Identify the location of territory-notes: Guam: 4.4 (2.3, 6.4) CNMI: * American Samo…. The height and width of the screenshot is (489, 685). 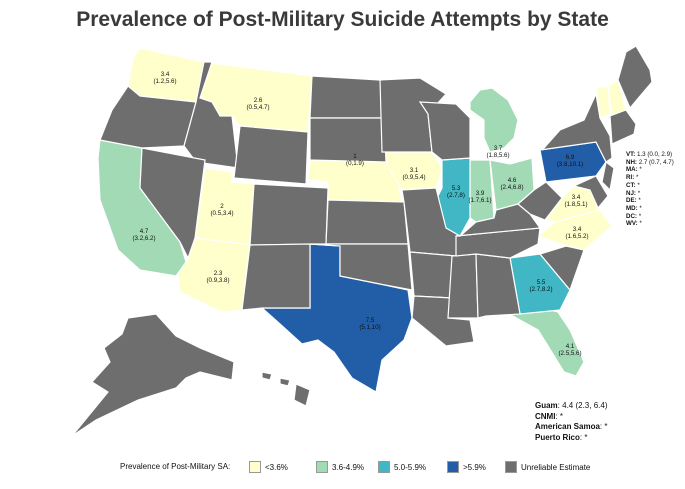
(571, 422).